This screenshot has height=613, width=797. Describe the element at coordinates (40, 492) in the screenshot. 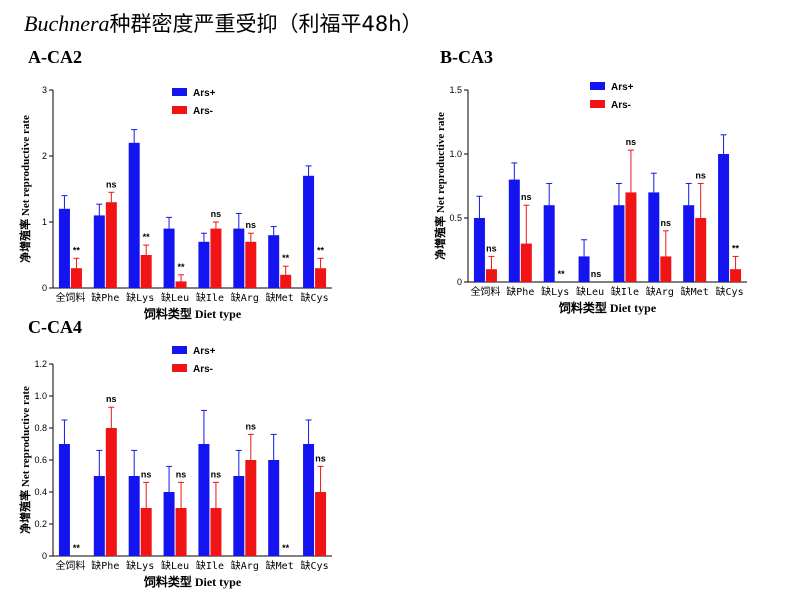

I see `y-tick-label: 0.4` at that location.